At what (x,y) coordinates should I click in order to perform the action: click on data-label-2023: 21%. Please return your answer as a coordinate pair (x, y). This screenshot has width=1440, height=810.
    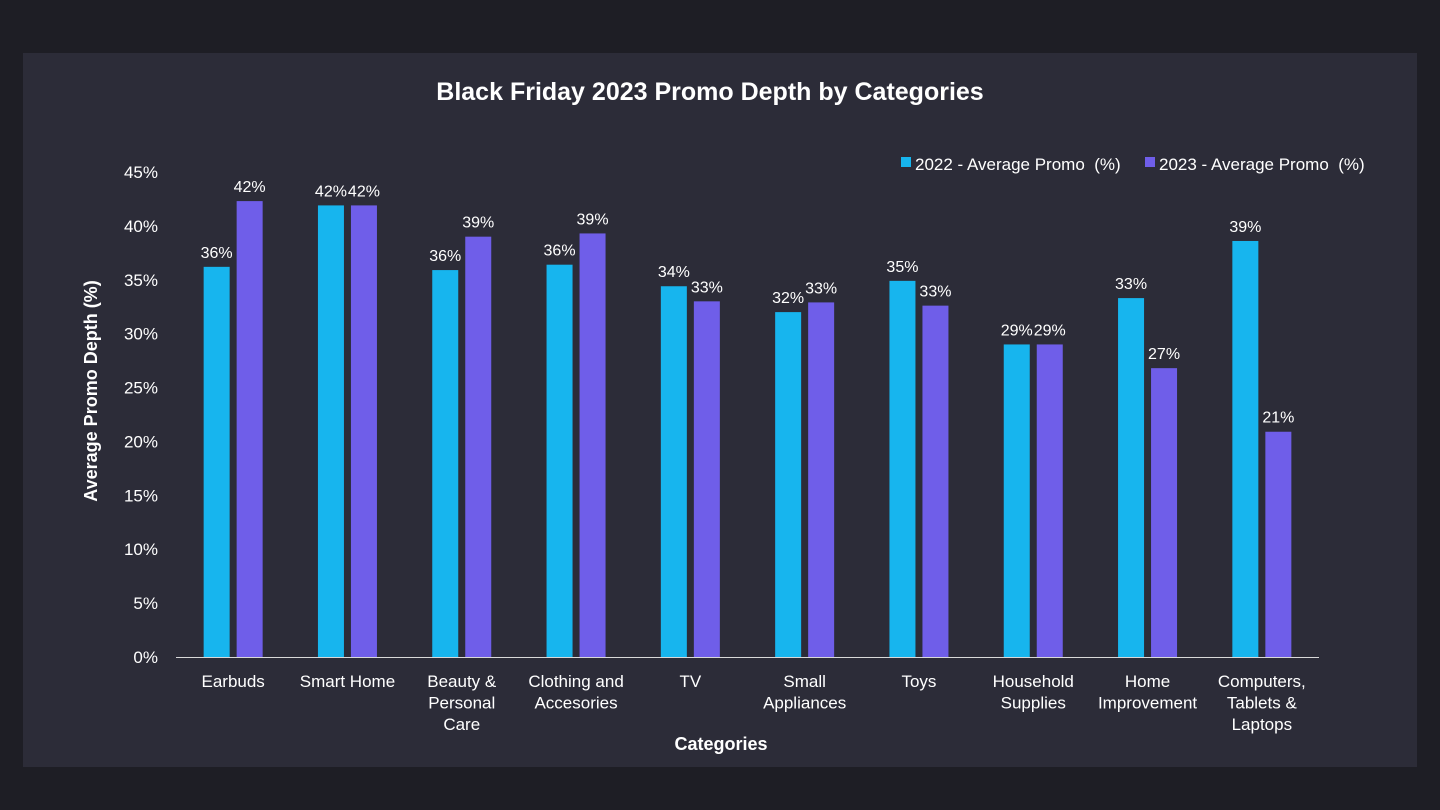
    Looking at the image, I should click on (1278, 418).